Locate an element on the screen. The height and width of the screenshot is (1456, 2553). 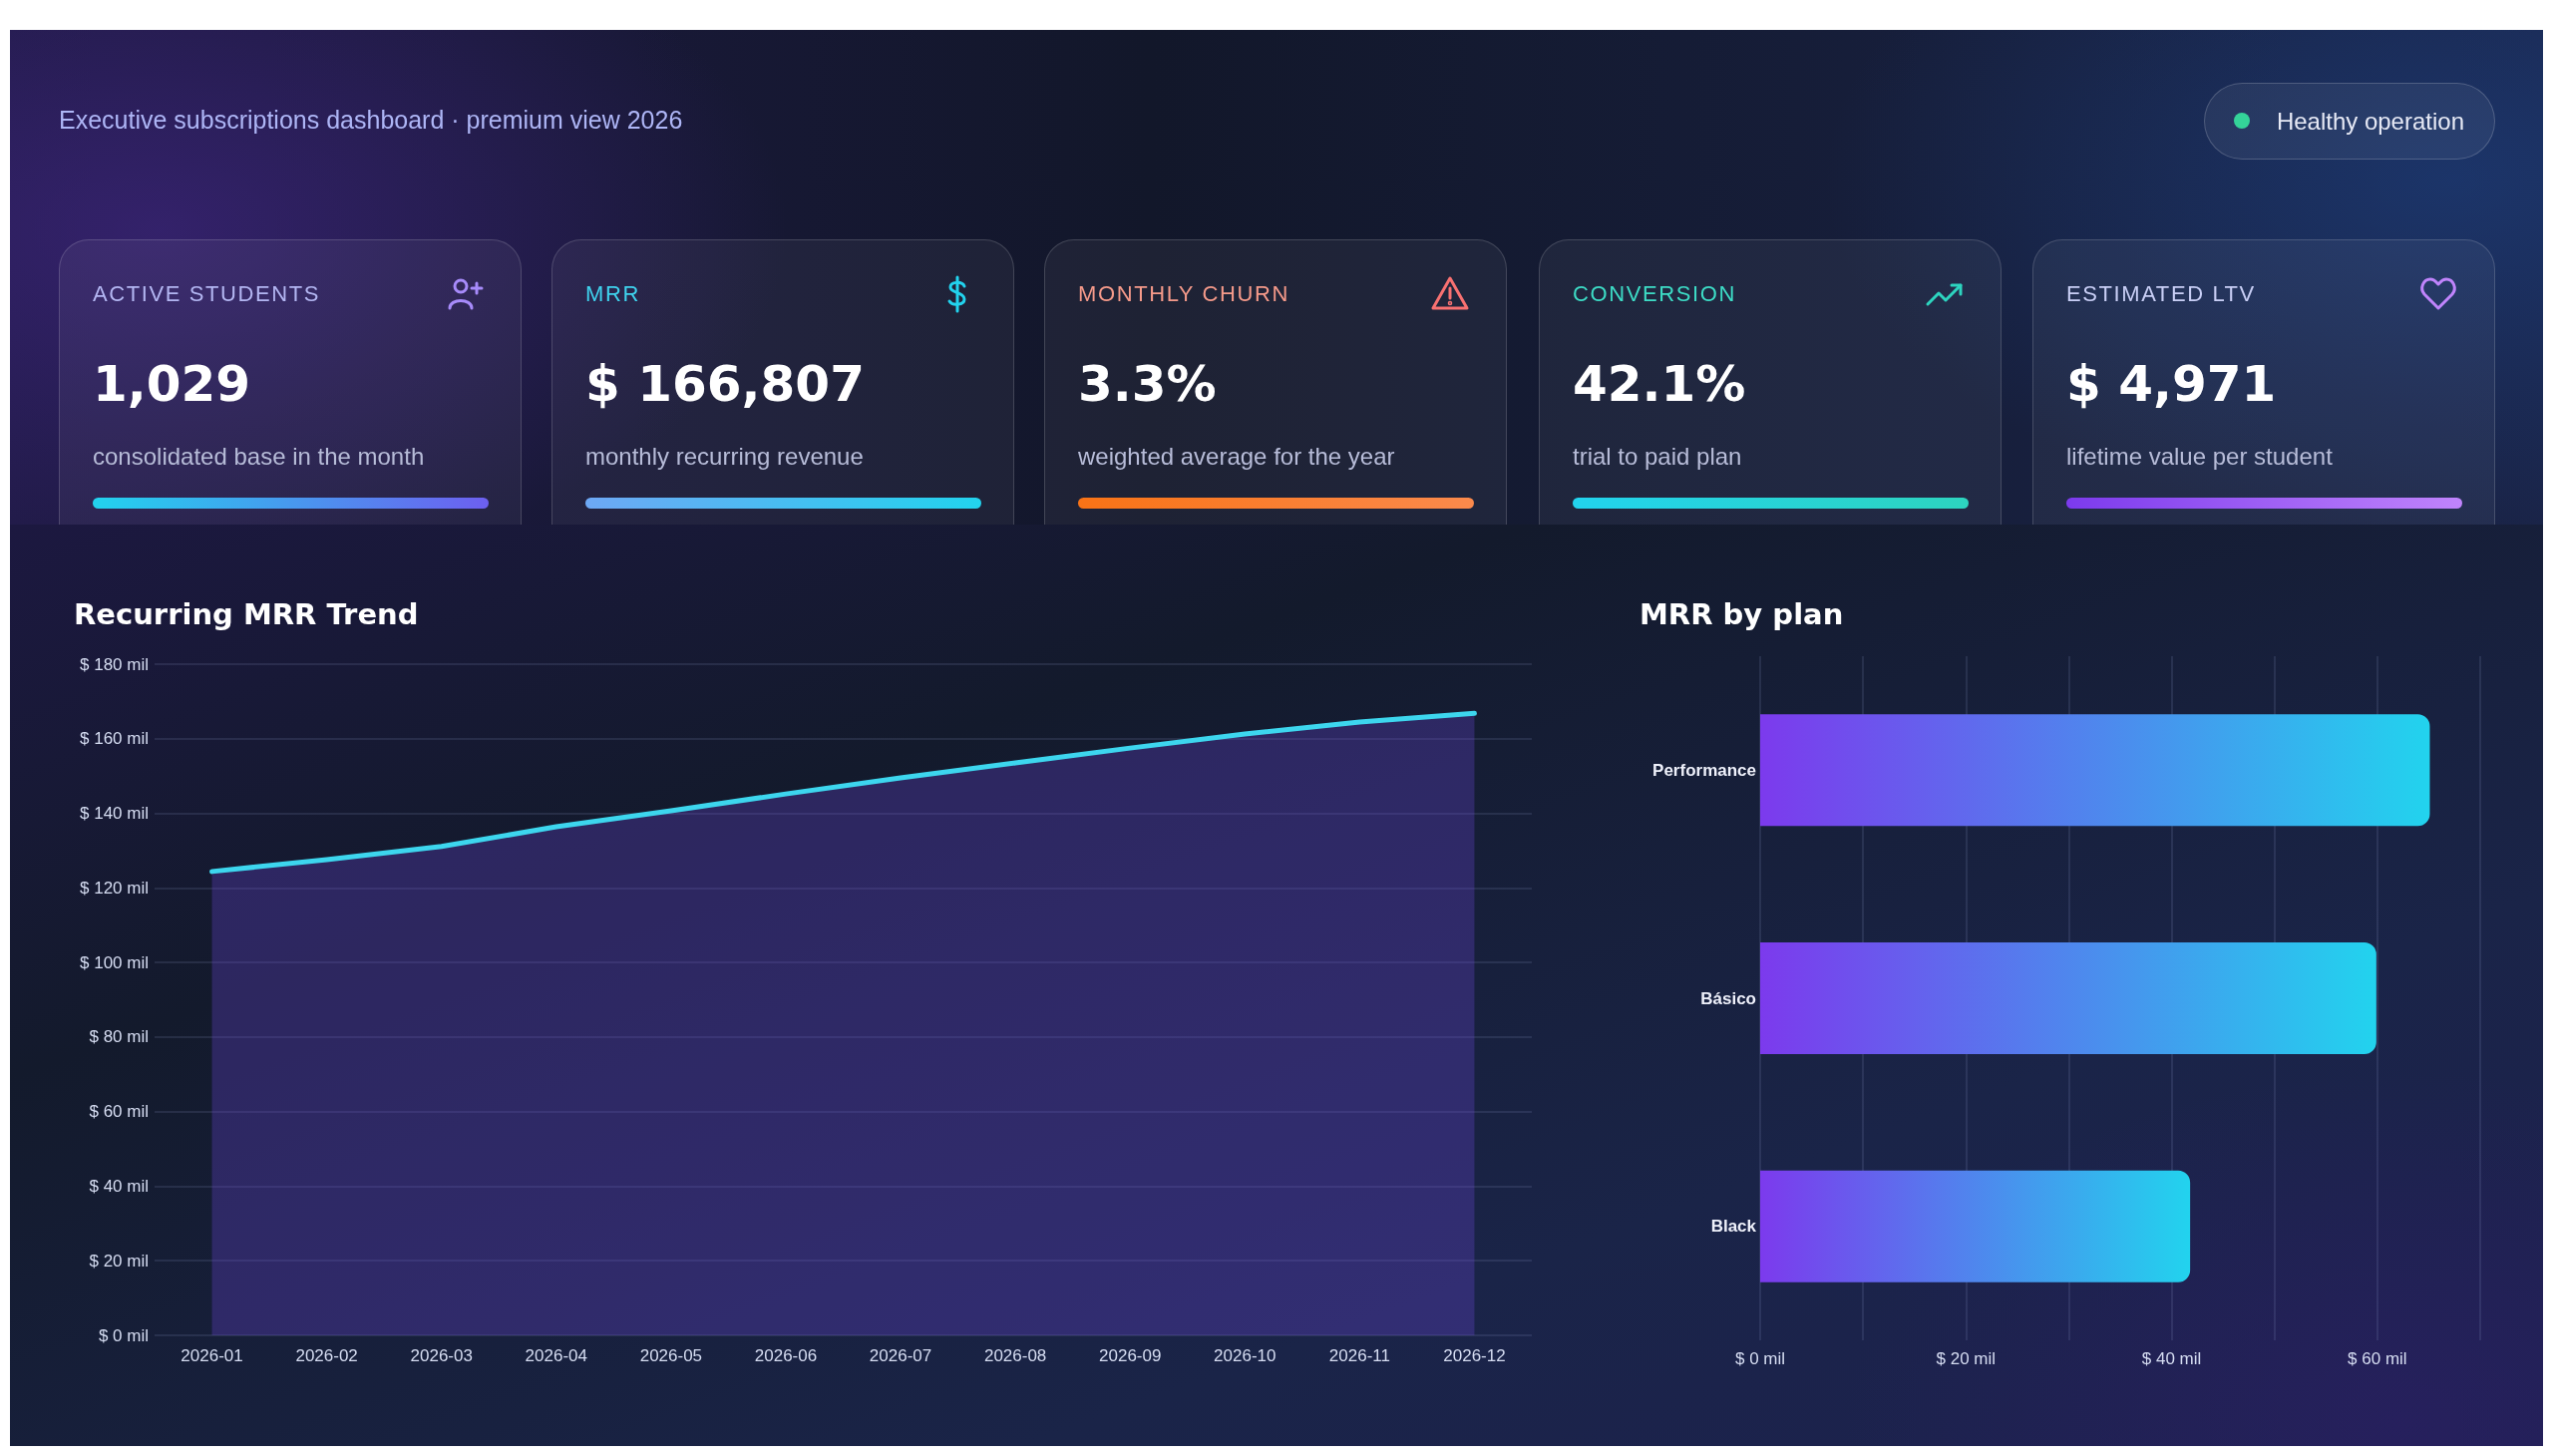
x-tick-label: $ 0 mil is located at coordinates (1760, 1358).